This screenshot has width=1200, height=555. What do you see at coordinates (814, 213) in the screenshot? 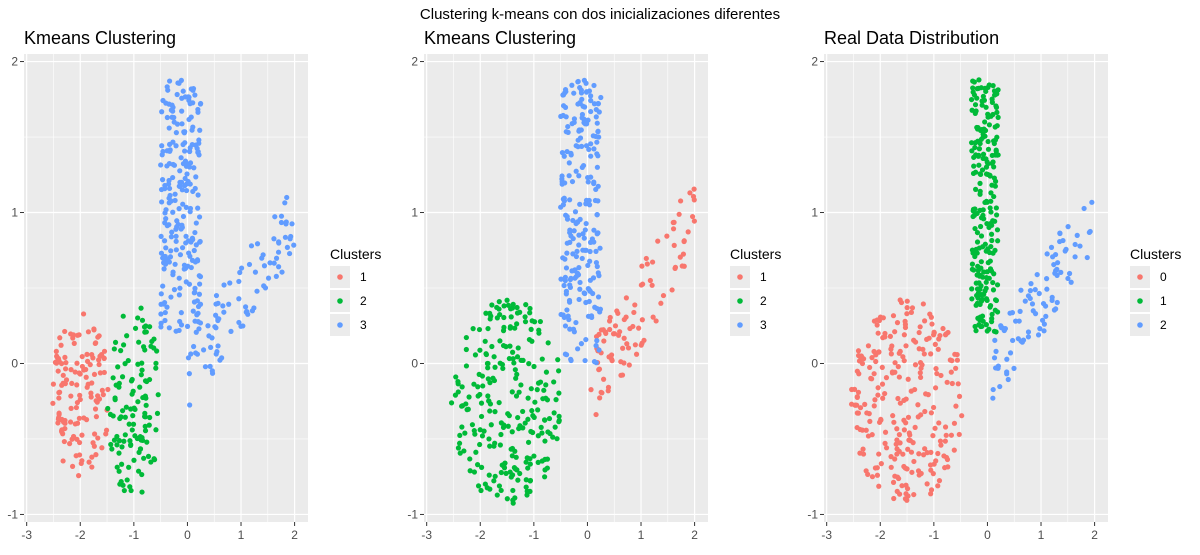
I see `y-tick-label: 1` at bounding box center [814, 213].